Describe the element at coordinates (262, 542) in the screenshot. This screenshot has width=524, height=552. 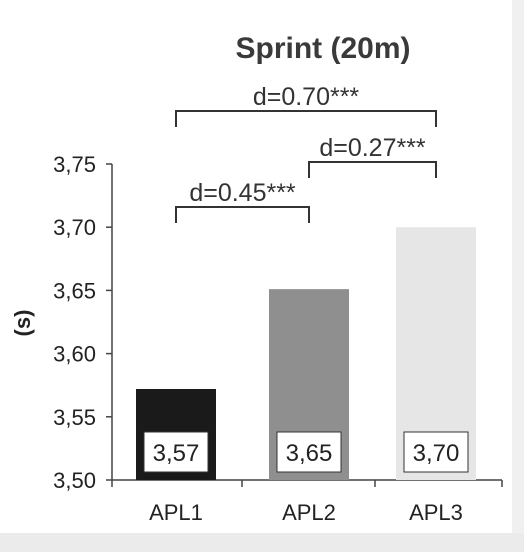
I see `footer-band` at that location.